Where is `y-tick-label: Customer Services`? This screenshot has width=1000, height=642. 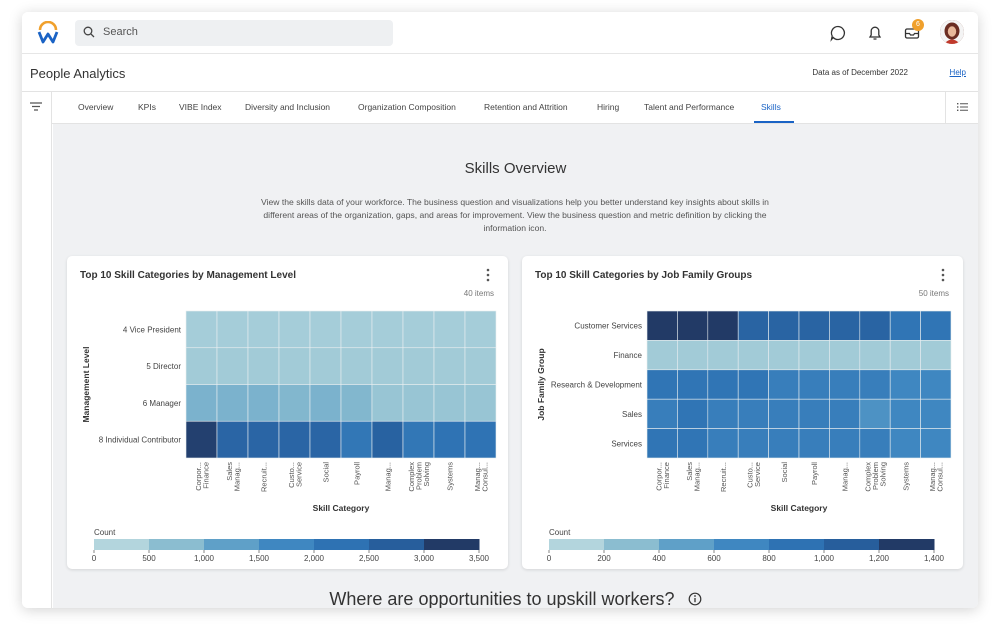 y-tick-label: Customer Services is located at coordinates (608, 326).